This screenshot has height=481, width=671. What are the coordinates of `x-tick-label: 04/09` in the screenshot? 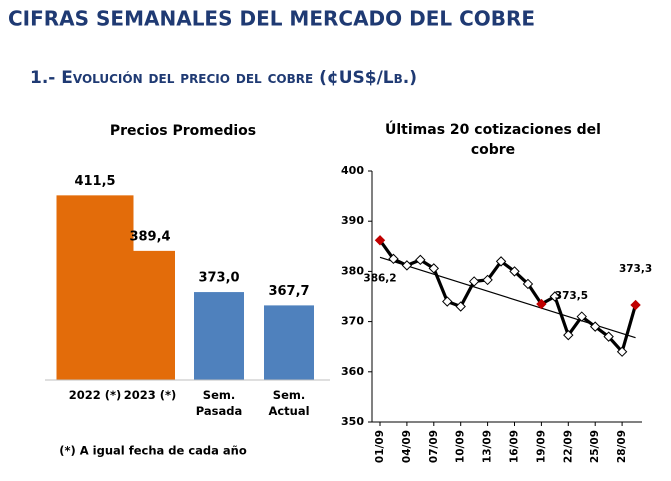 It's located at (407, 446).